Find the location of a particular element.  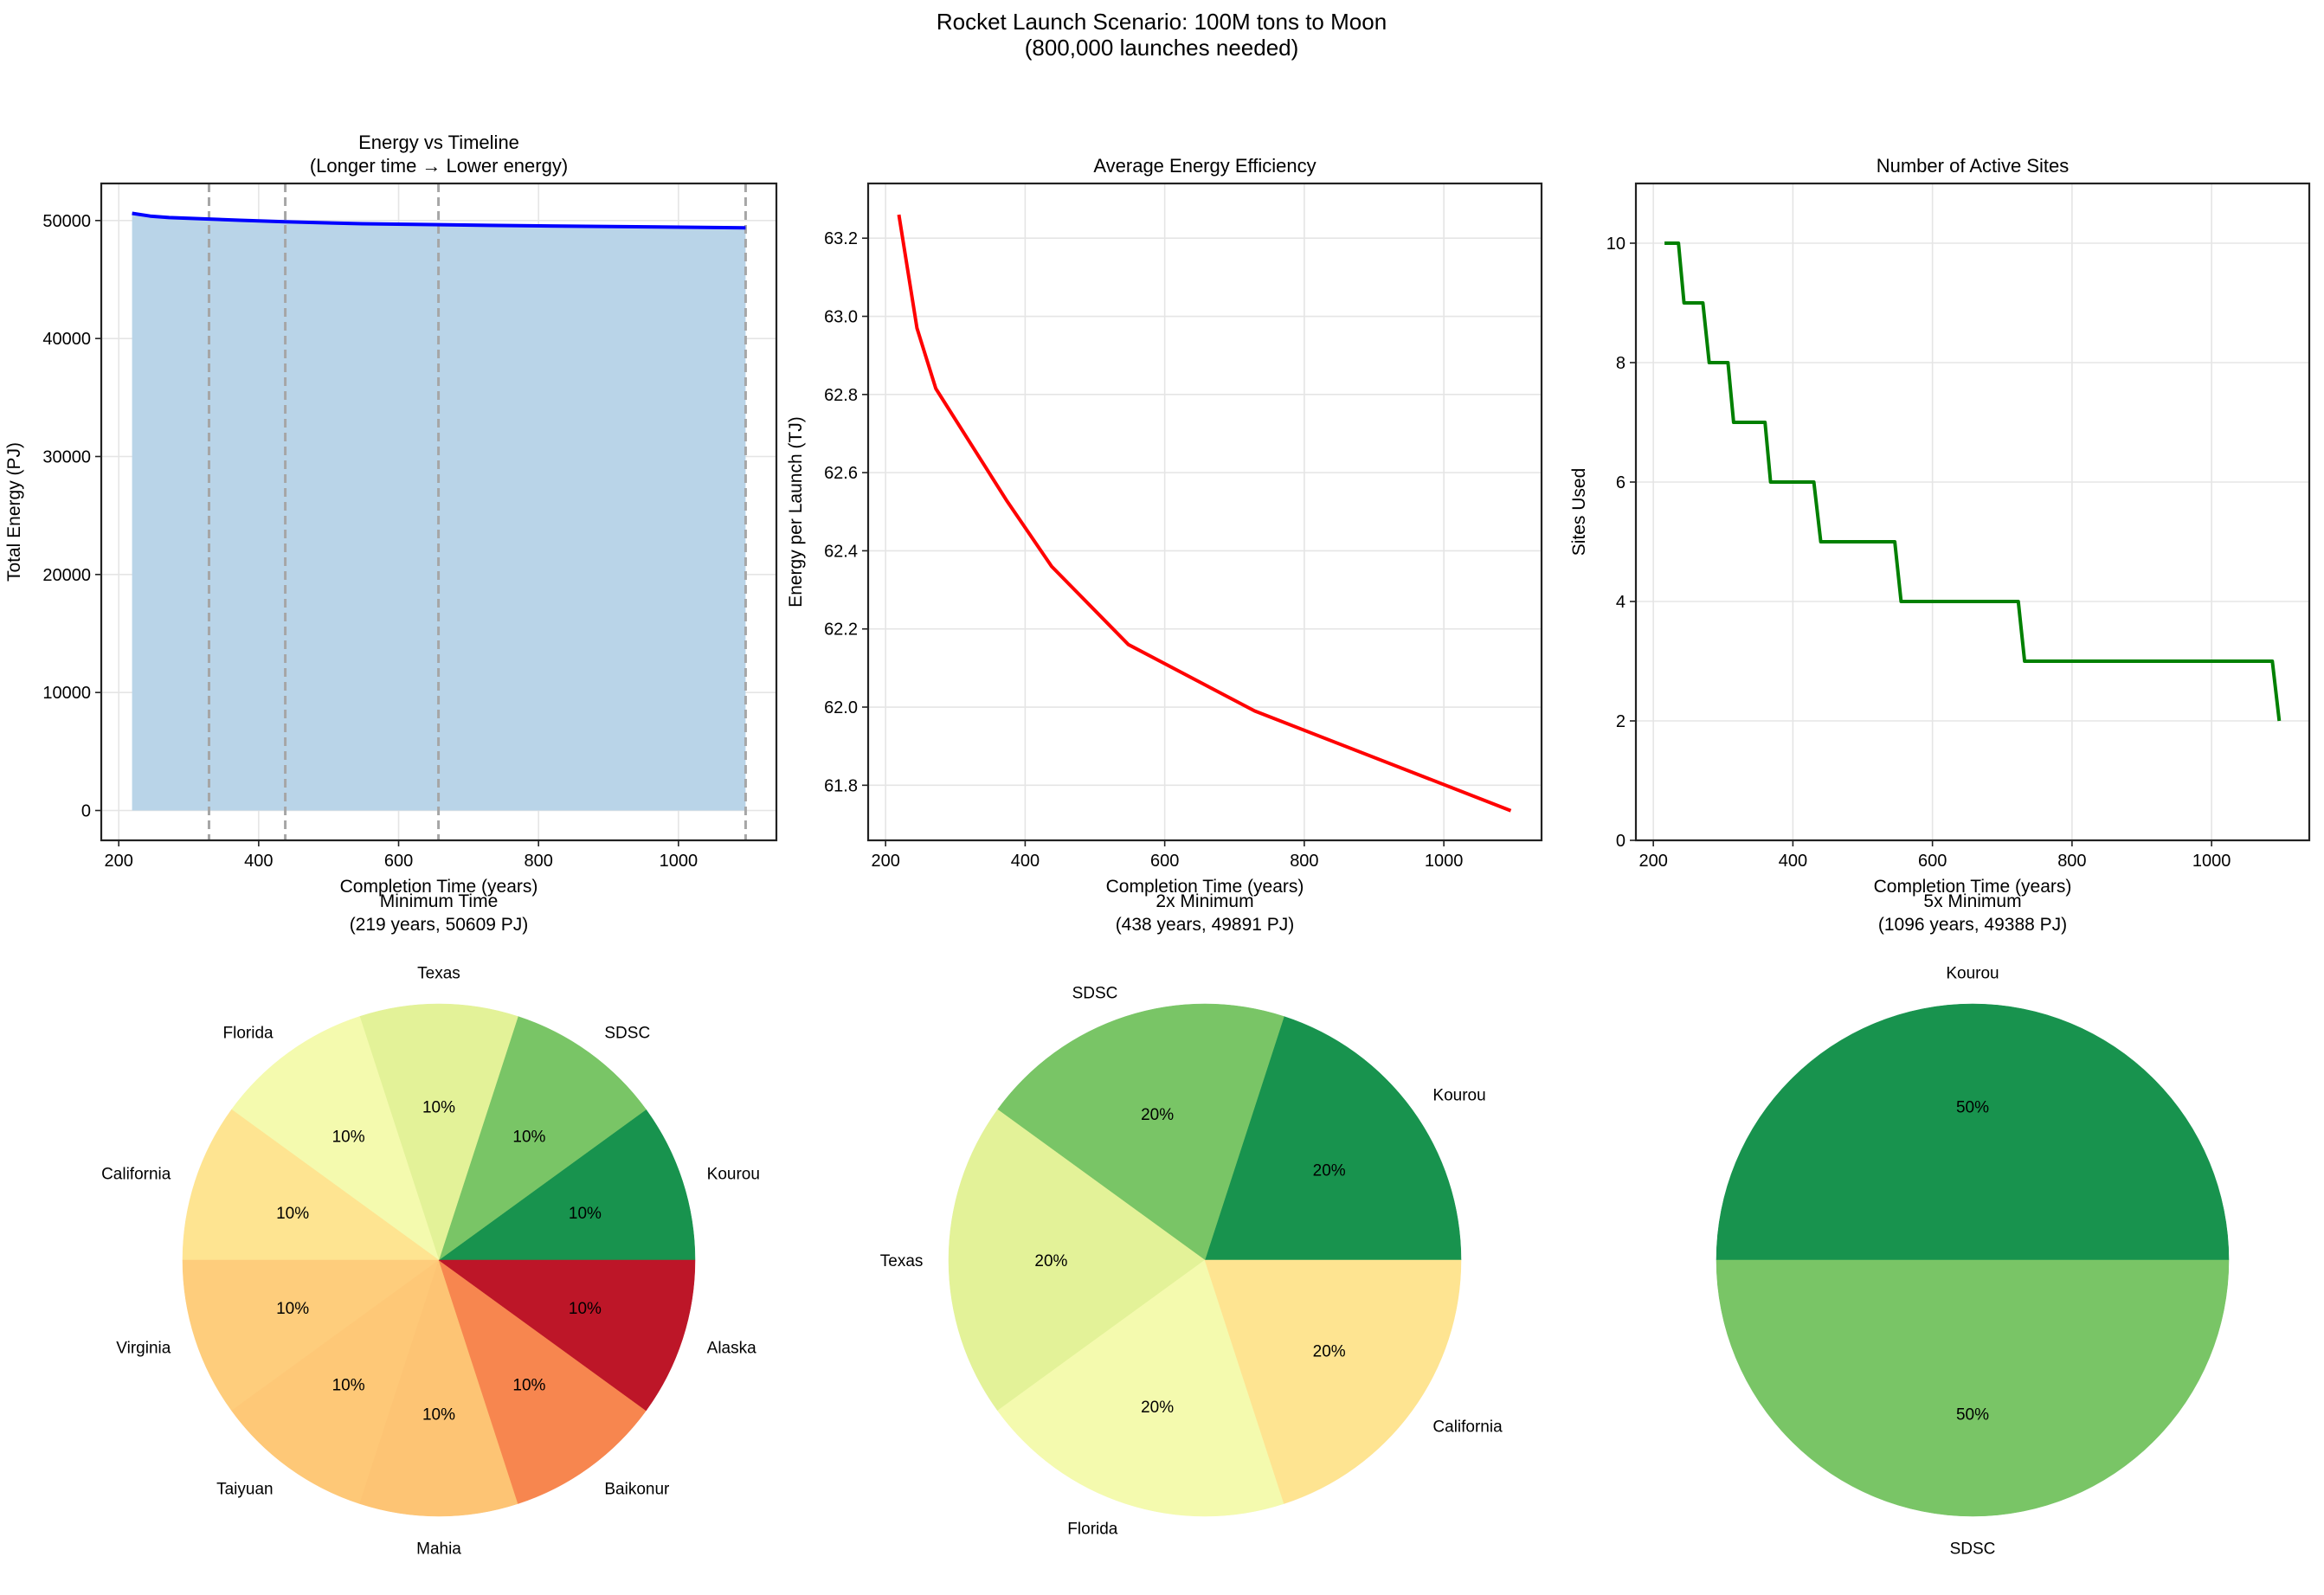

pie-title-line-2: (219 years, 50609 PJ) is located at coordinates (439, 925).